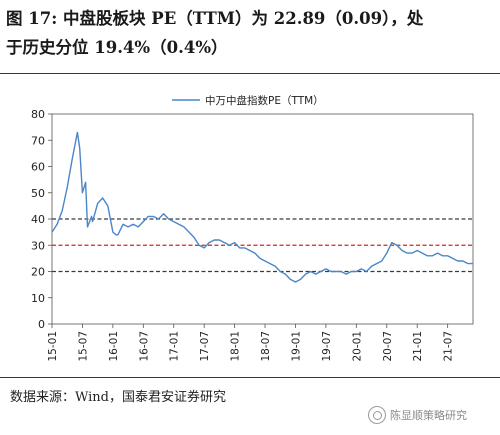 This screenshot has height=435, width=500. What do you see at coordinates (38, 167) in the screenshot?
I see `y-tick-label: 60` at bounding box center [38, 167].